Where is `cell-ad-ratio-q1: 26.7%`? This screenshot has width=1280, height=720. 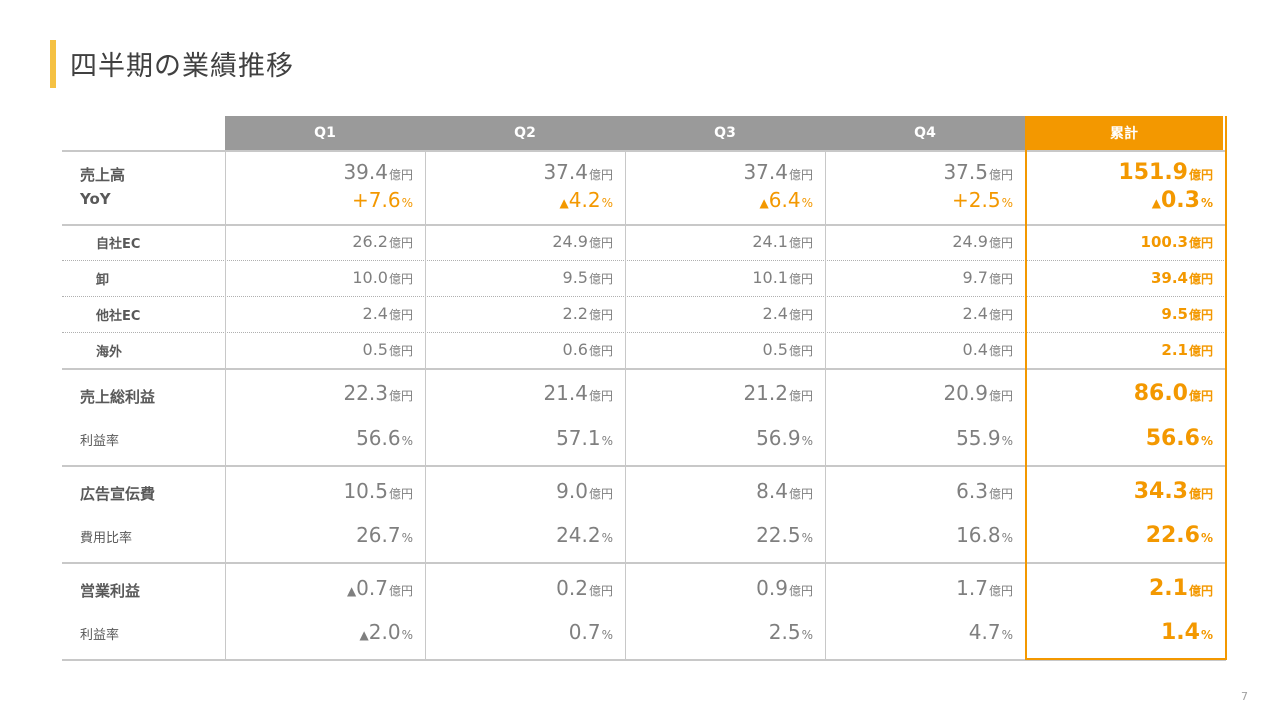
cell-ad-ratio-q1: 26.7% is located at coordinates (319, 535).